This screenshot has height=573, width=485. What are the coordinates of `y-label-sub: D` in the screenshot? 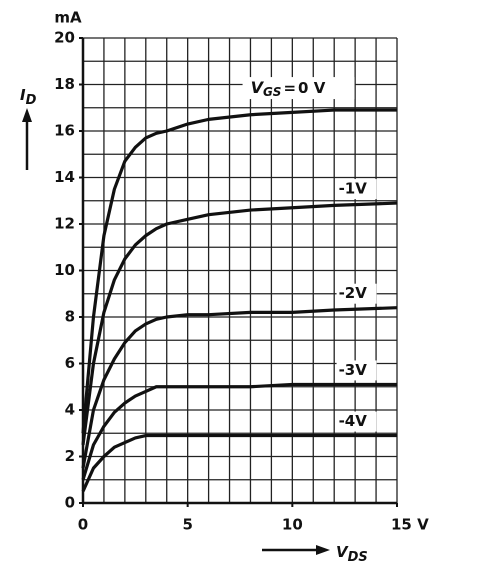 It's located at (31, 100).